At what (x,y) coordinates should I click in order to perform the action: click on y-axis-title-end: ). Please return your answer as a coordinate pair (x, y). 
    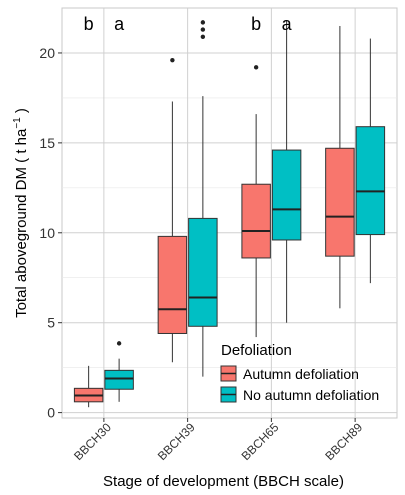
    Looking at the image, I should click on (21, 112).